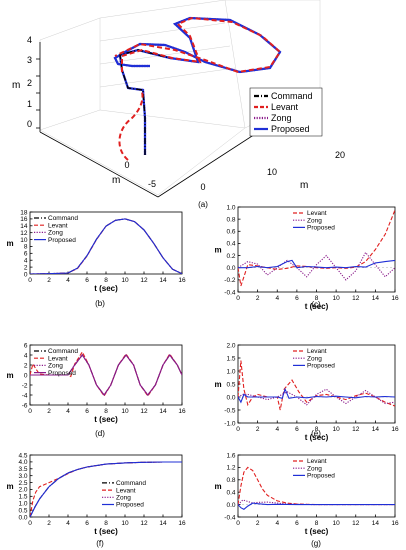 The height and width of the screenshot is (550, 406). What do you see at coordinates (16, 85) in the screenshot?
I see `z-axis-label: m` at bounding box center [16, 85].